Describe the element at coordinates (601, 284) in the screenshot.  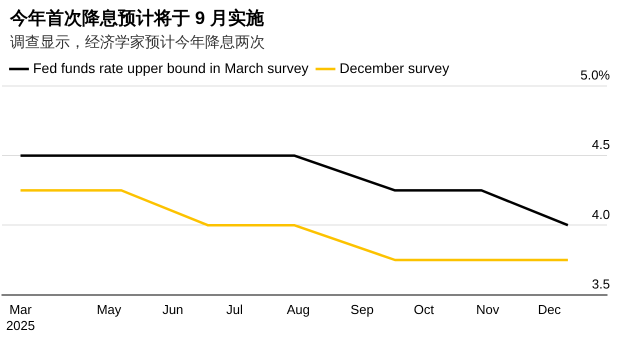
I see `y-tick-label: 3.5` at that location.